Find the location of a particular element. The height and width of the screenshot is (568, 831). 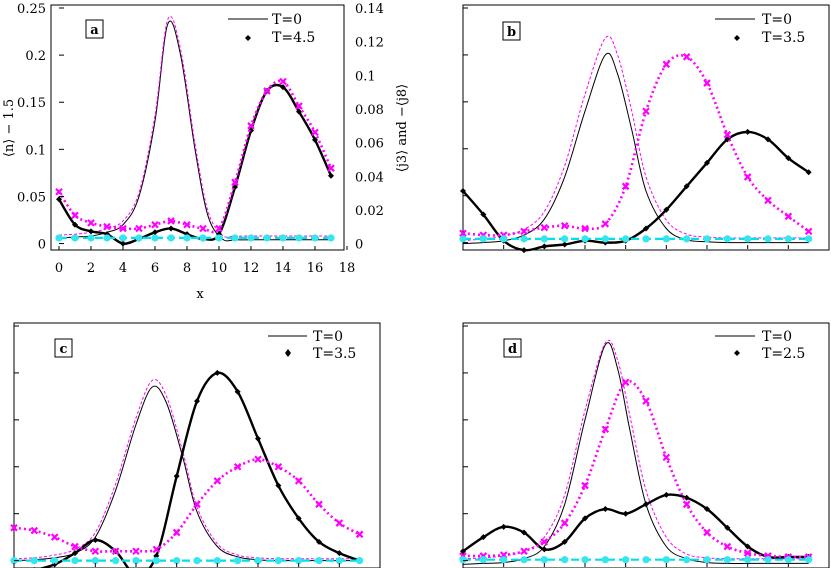

y-tick-label-right: 0.04 is located at coordinates (369, 177).